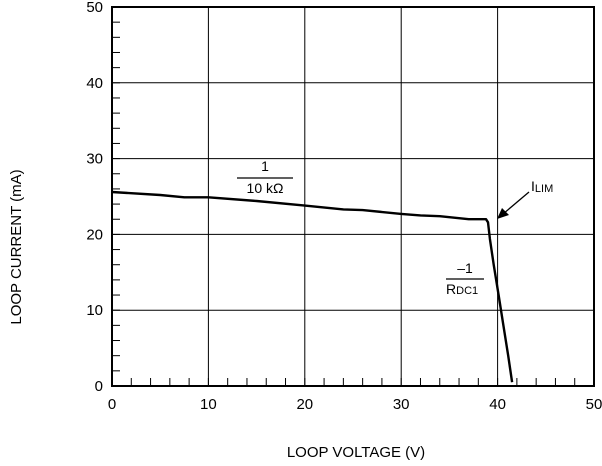 This screenshot has height=466, width=602. Describe the element at coordinates (94, 310) in the screenshot. I see `y-tick-label: 10` at that location.